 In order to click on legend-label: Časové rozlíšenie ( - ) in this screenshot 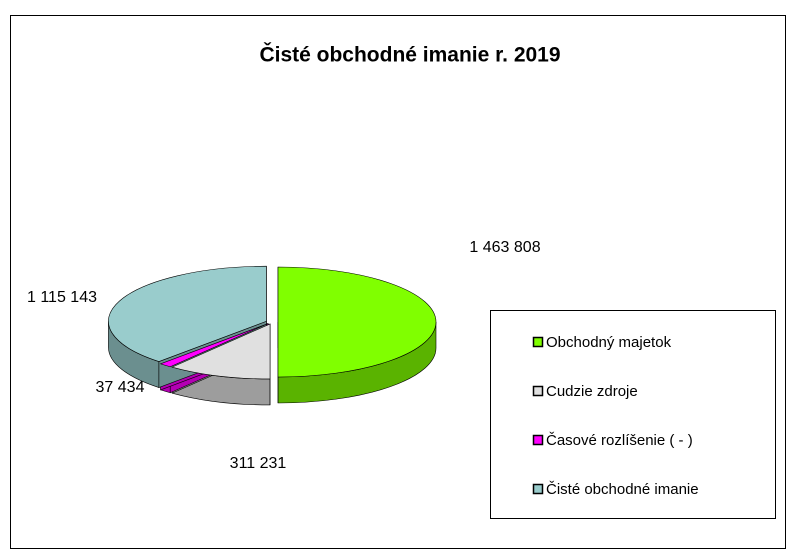, I will do `click(619, 440)`.